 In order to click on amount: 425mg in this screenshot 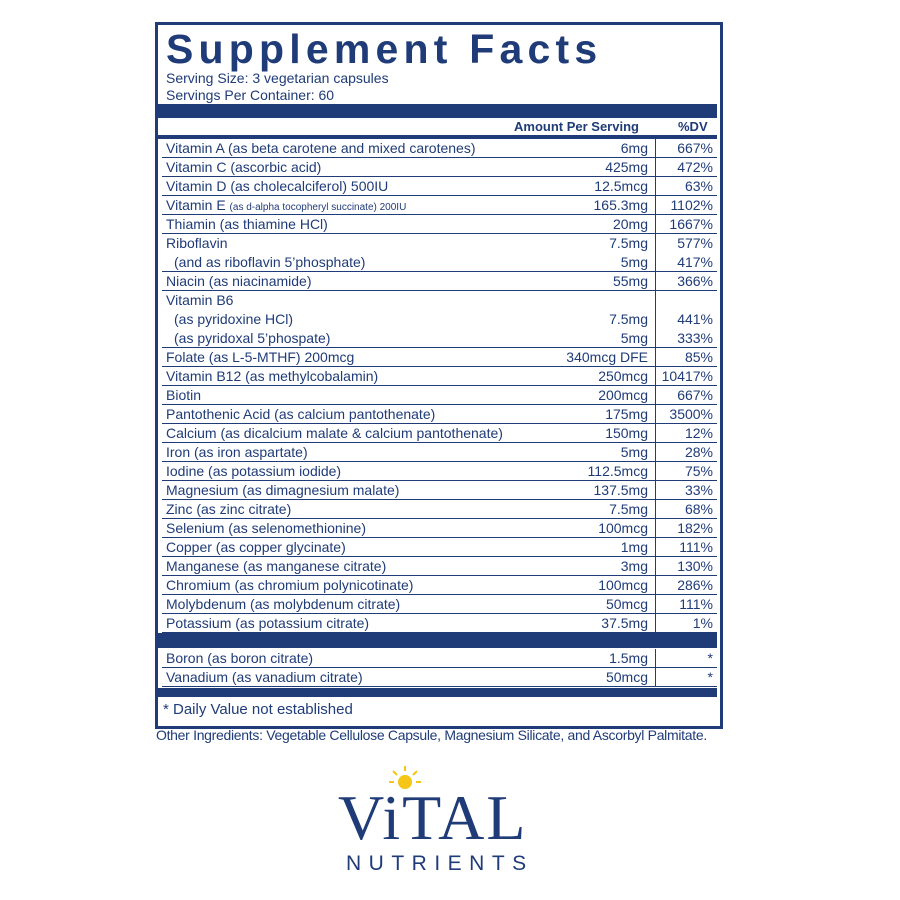, I will do `click(626, 167)`.